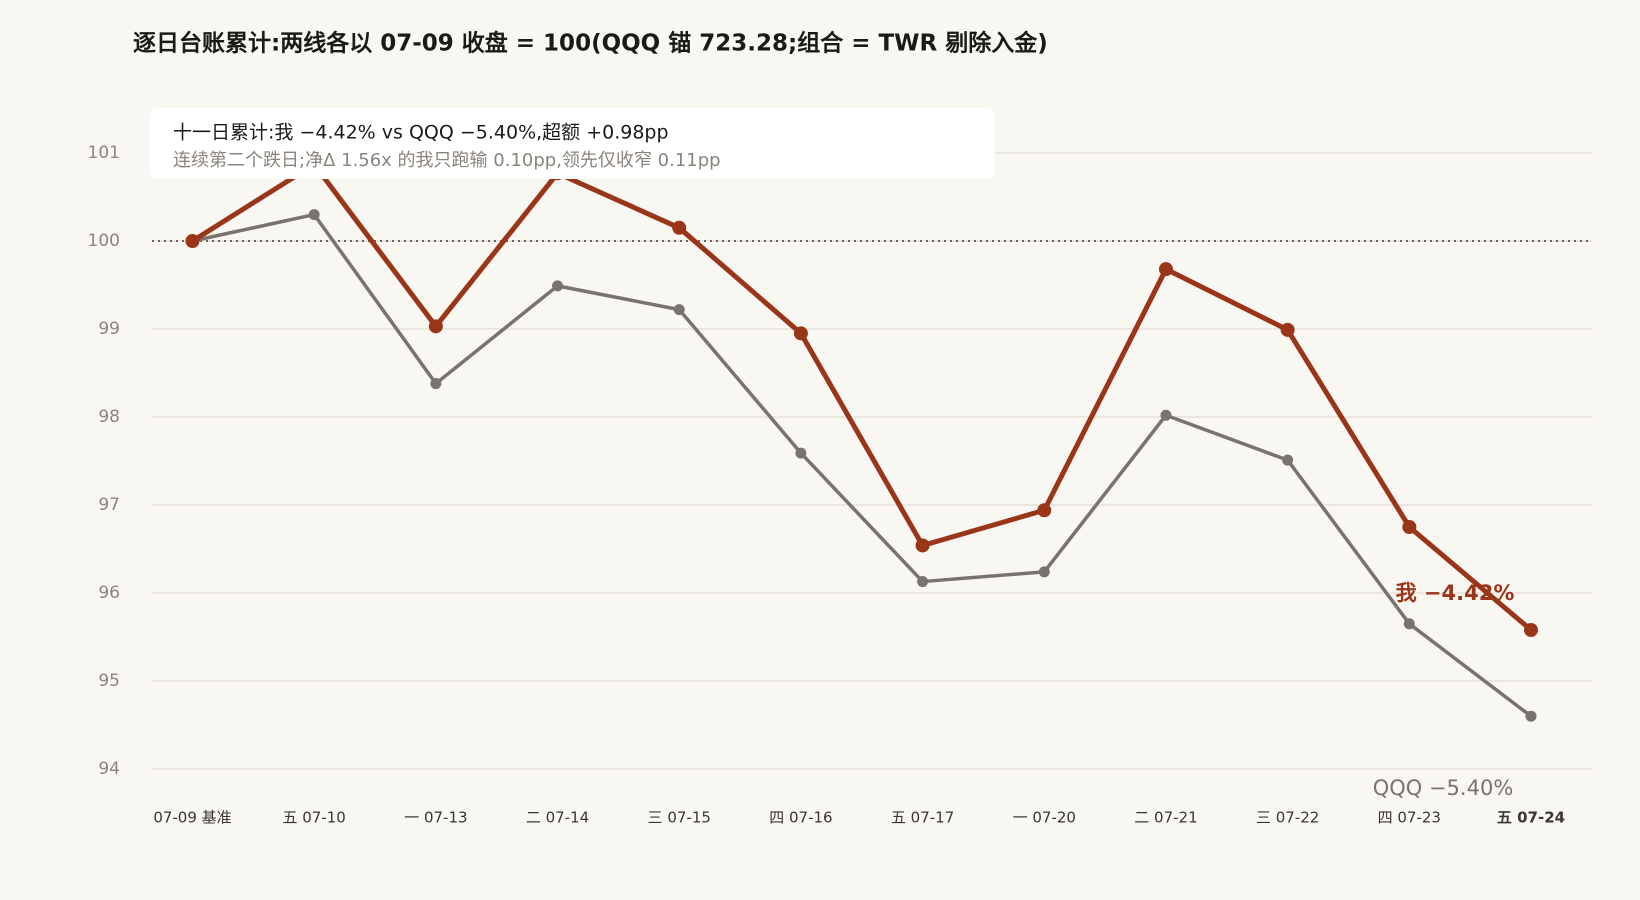  I want to click on annotation-title: 十一日累计:我 −4.42% vs QQQ −5.40%,超额 +0.98pp, so click(421, 133).